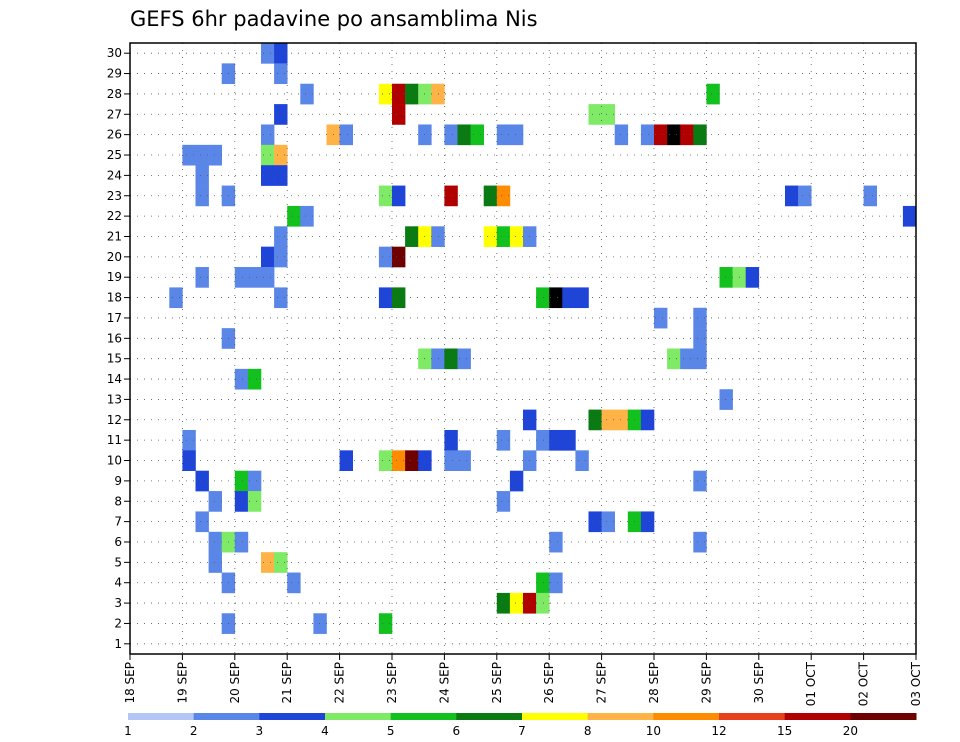 Image resolution: width=960 pixels, height=742 pixels. Describe the element at coordinates (784, 731) in the screenshot. I see `color-scale-label: 15` at that location.